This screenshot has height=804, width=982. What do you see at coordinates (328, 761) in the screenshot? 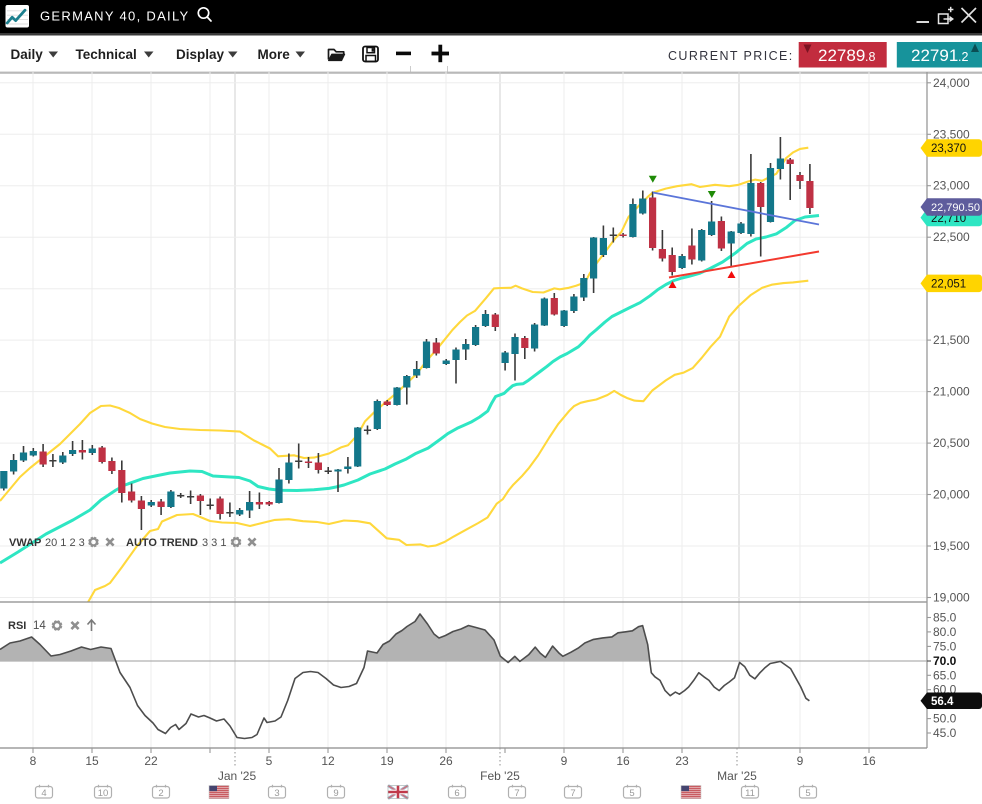
I see `svg-text: 12` at bounding box center [328, 761].